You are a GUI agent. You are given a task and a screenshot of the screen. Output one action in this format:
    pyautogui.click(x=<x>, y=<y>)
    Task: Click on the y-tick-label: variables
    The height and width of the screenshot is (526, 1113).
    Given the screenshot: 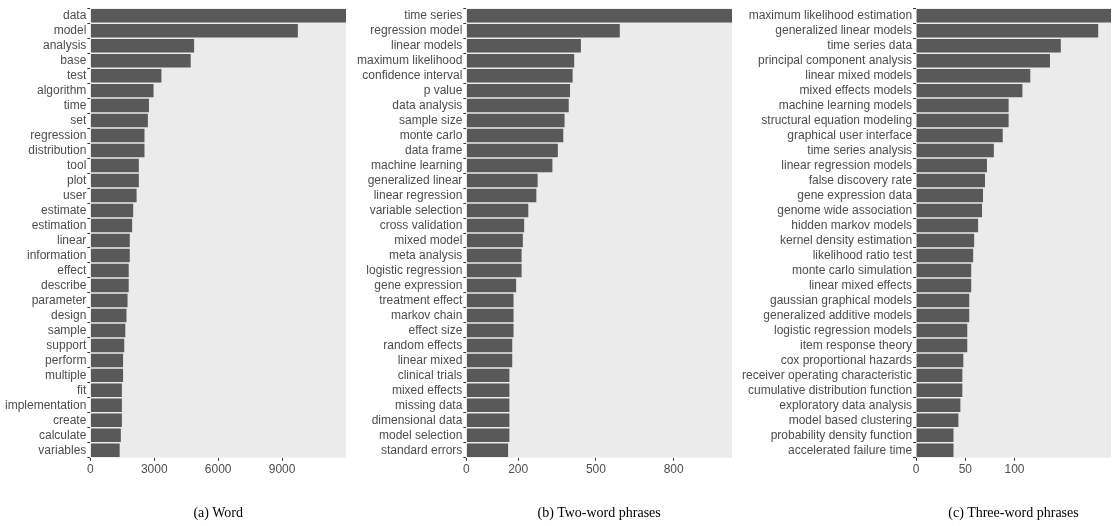 What is the action you would take?
    pyautogui.click(x=62, y=449)
    